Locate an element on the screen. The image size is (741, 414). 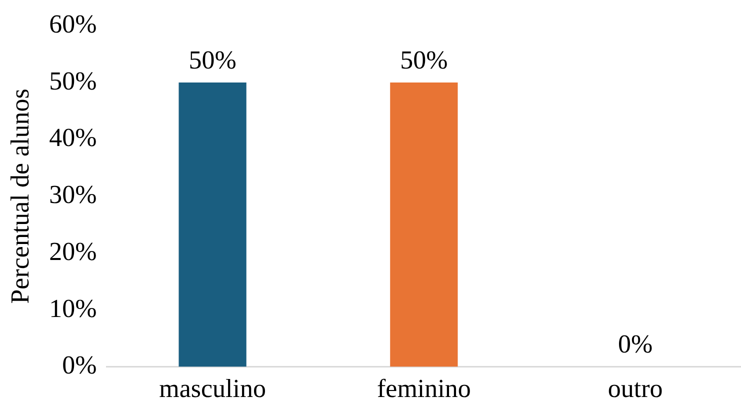
data-label: 0% is located at coordinates (635, 344).